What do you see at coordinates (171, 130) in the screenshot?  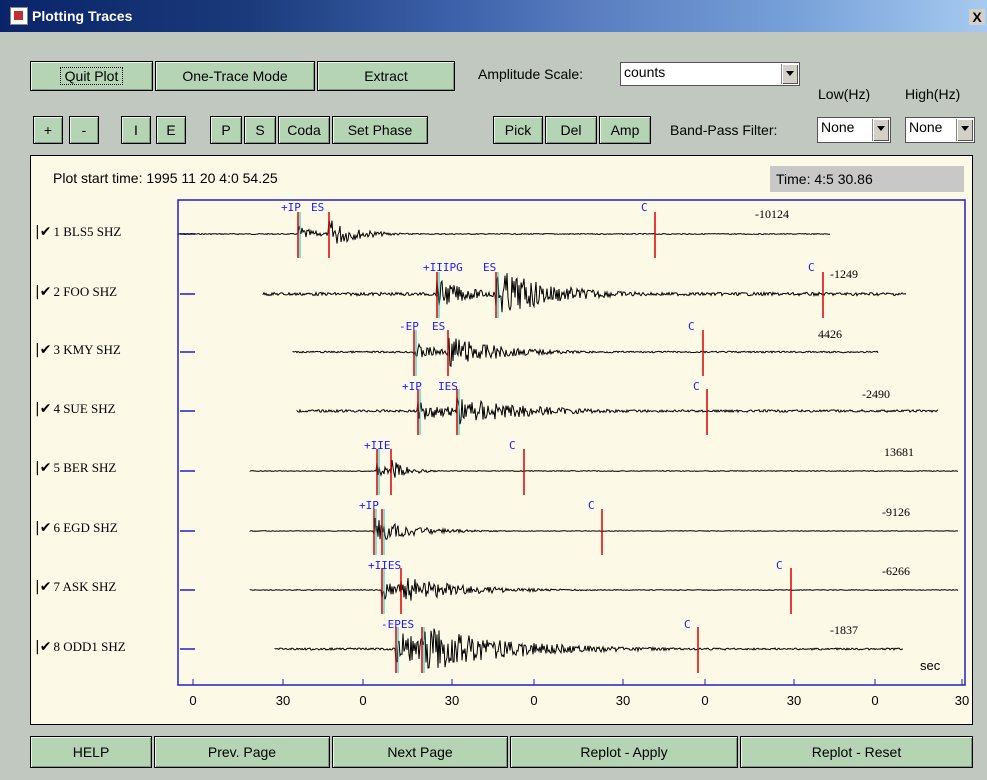 I see `emergent-button: E` at bounding box center [171, 130].